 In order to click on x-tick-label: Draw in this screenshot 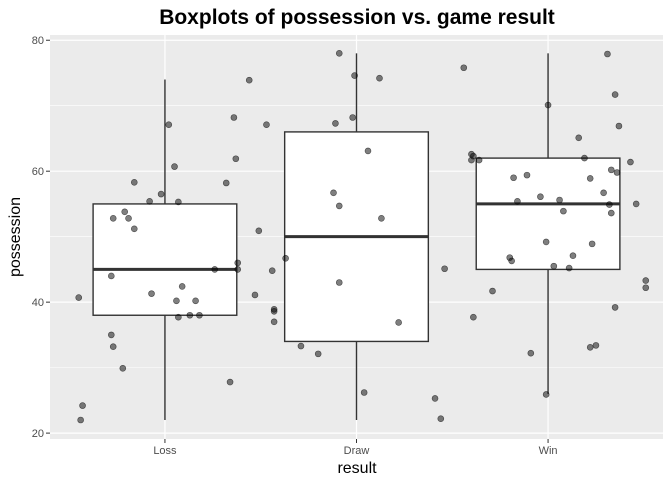, I will do `click(357, 451)`.